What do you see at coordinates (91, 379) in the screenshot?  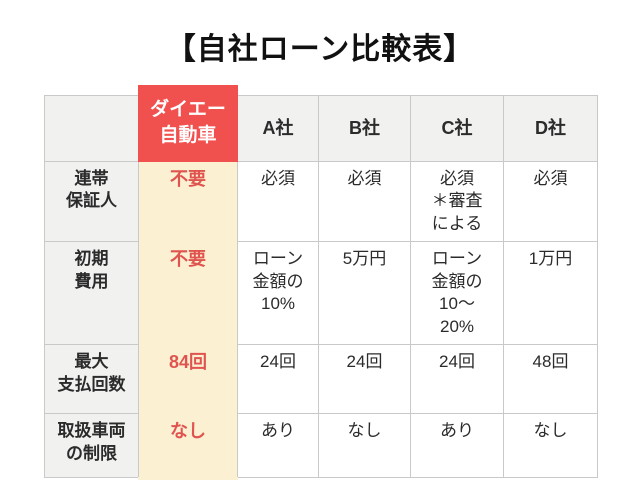 I see `row-label-max-payments: 最大 支払回数` at bounding box center [91, 379].